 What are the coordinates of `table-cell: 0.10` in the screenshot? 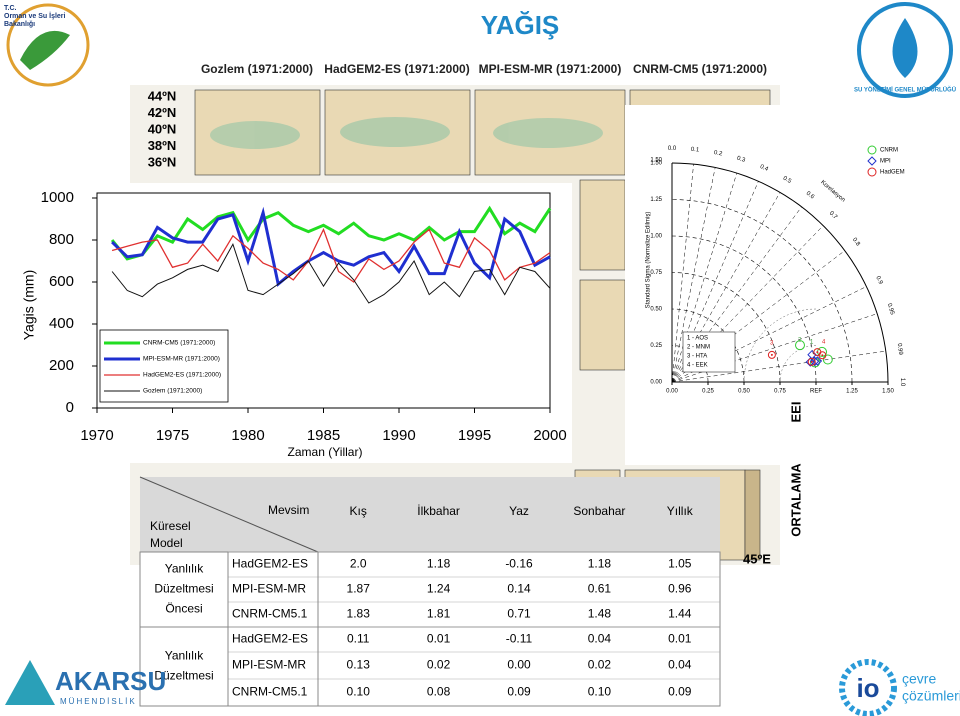 It's located at (359, 692).